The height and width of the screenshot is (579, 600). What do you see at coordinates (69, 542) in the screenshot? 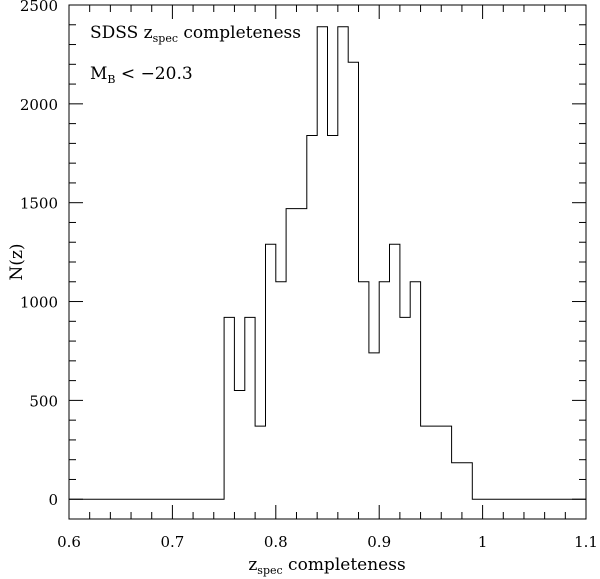
I see `x-tick-label: 0.6` at bounding box center [69, 542].